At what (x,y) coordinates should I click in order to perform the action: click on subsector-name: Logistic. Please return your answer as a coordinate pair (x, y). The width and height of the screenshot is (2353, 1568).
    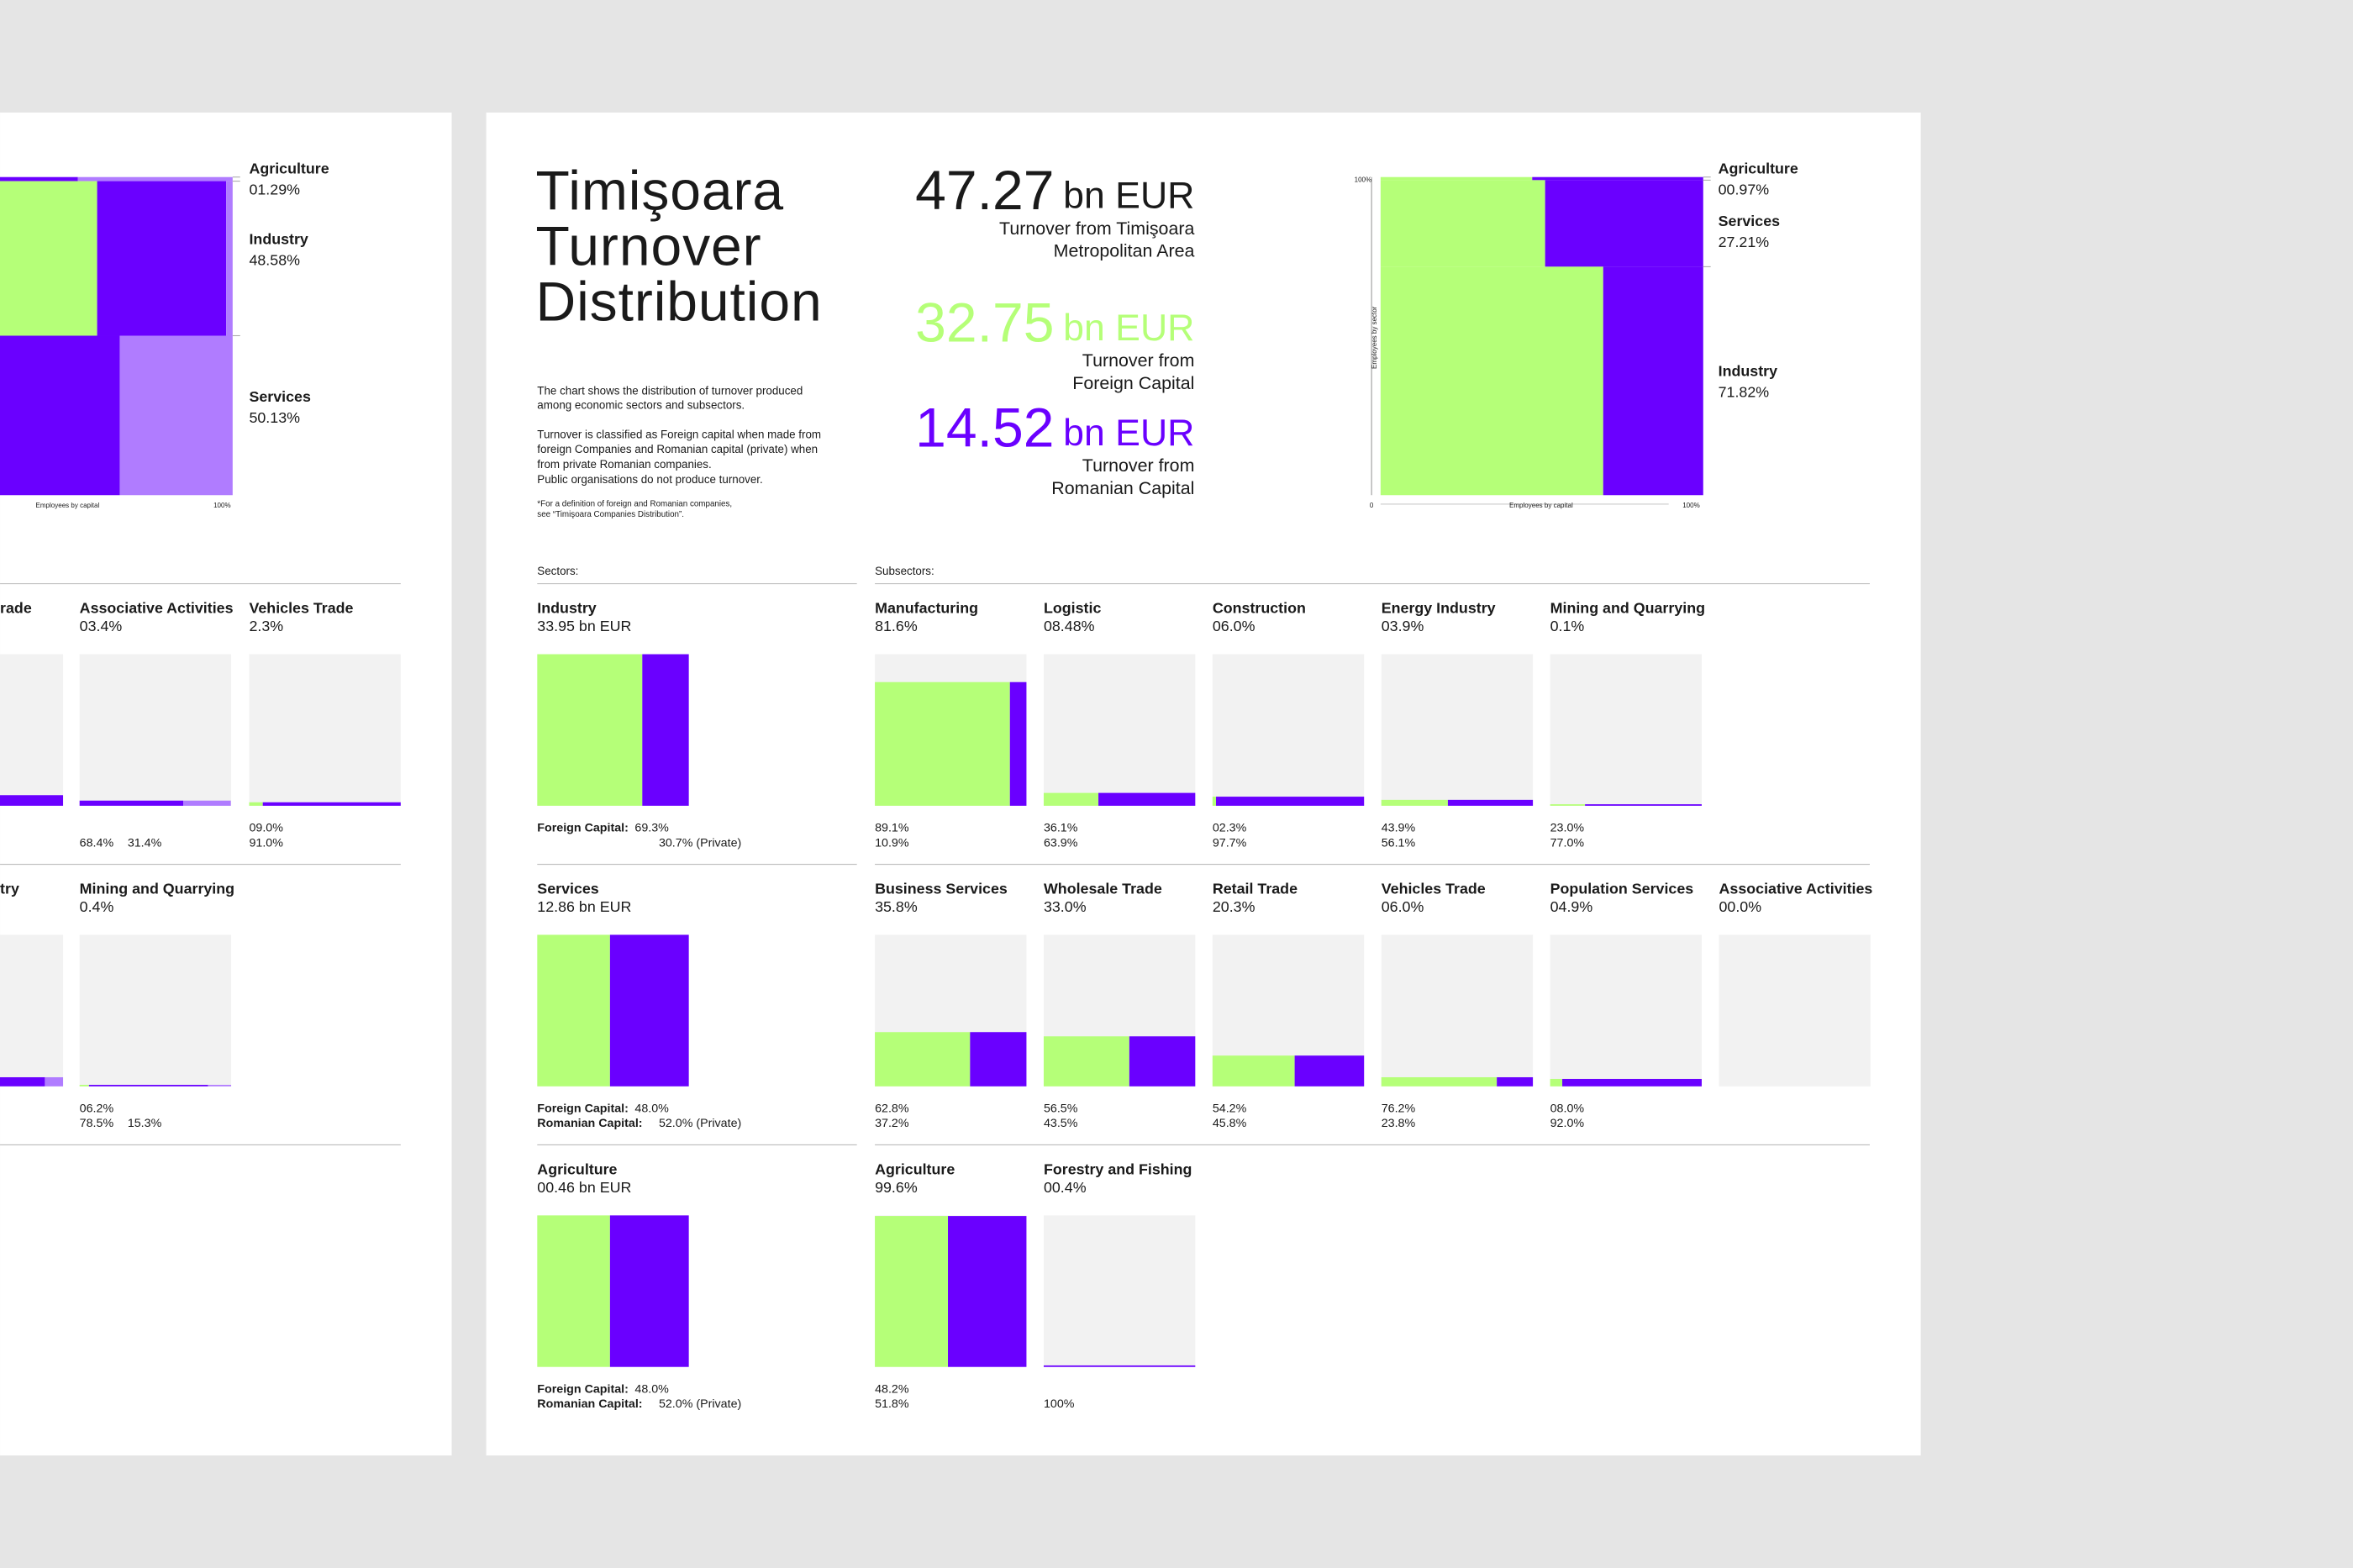
    Looking at the image, I should click on (1072, 608).